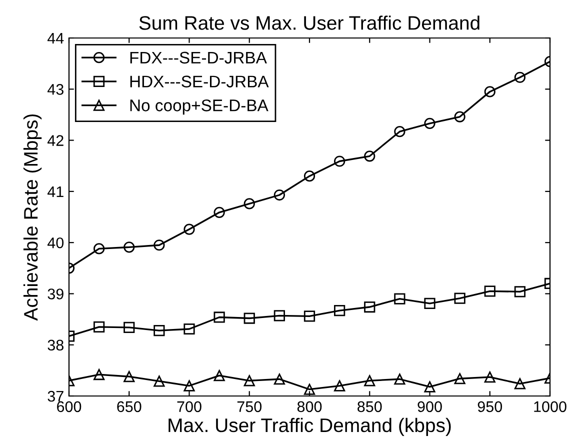 Image resolution: width=577 pixels, height=448 pixels. I want to click on x-tick-label: 900, so click(430, 406).